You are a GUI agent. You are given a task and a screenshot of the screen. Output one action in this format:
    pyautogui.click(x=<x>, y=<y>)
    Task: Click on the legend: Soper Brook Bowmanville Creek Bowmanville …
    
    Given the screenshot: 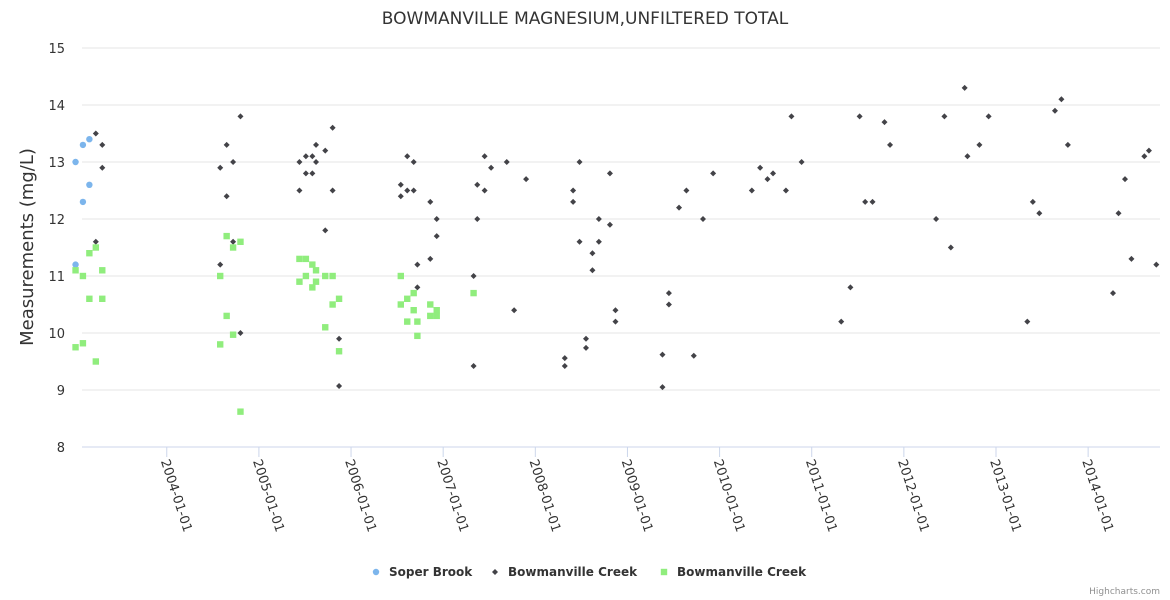 What is the action you would take?
    pyautogui.click(x=589, y=572)
    